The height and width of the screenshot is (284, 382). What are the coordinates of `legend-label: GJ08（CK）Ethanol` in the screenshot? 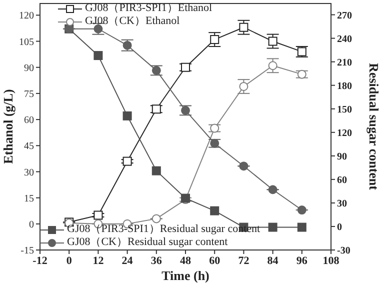 It's located at (132, 21).